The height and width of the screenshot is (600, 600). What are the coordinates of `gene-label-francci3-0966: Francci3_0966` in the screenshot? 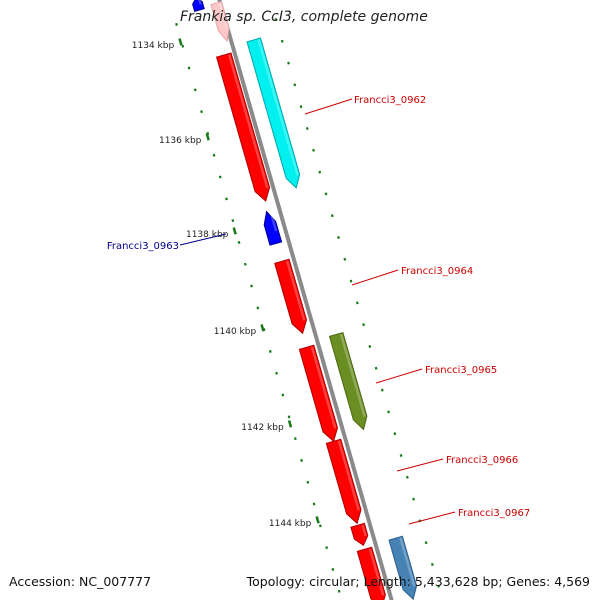 It's located at (482, 460).